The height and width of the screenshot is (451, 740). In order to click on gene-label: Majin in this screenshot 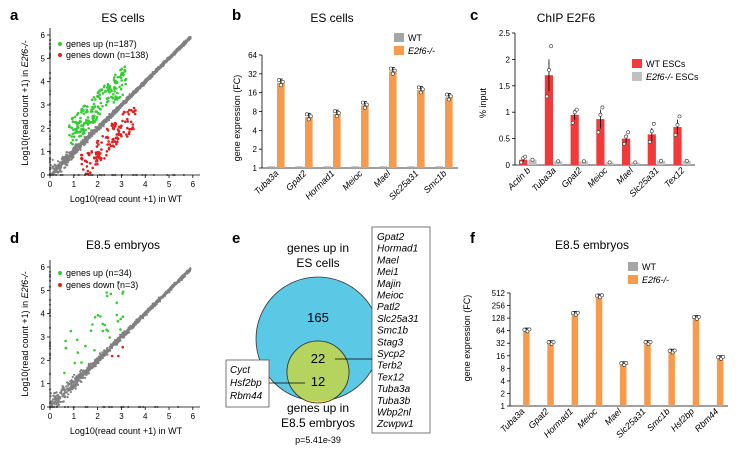, I will do `click(389, 284)`.